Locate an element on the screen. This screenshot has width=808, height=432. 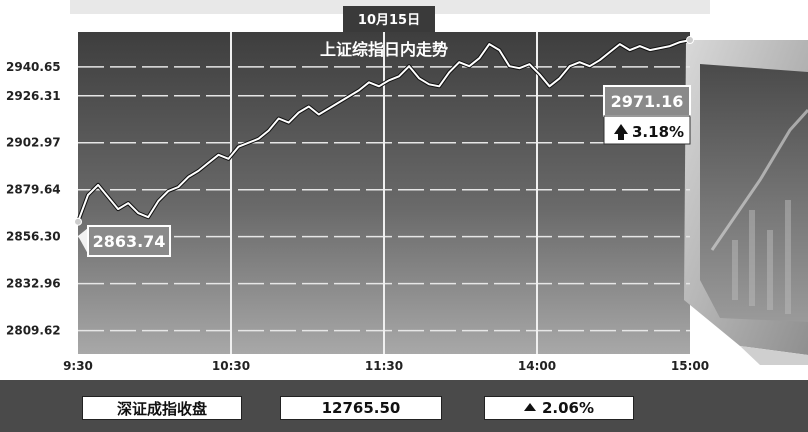
x-tick-label: 9:30 is located at coordinates (78, 366).